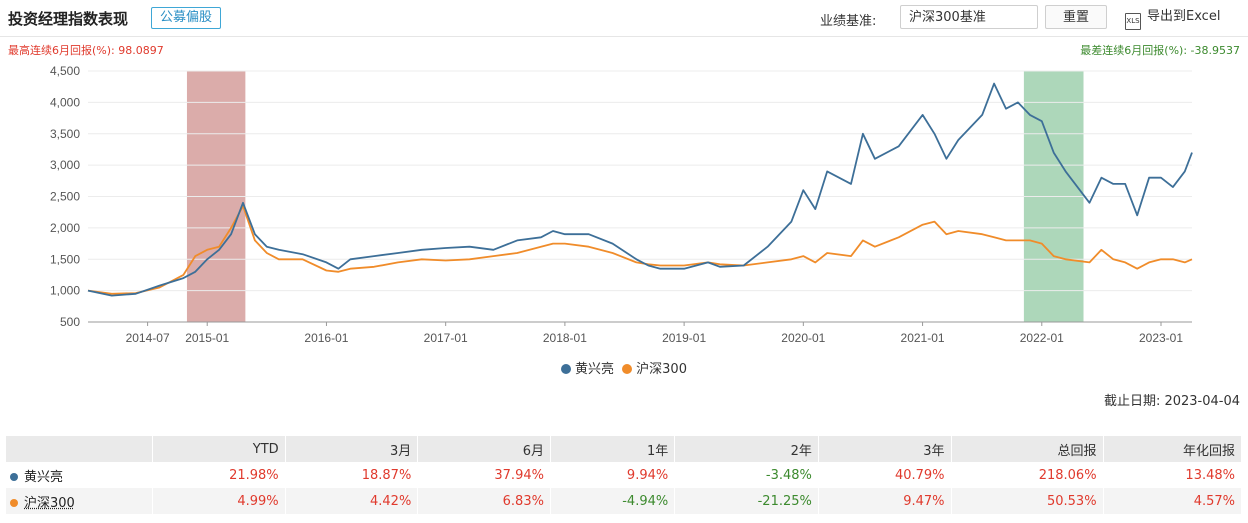 This screenshot has height=523, width=1248. What do you see at coordinates (595, 369) in the screenshot?
I see `legend-label-manager: 黄兴亮` at bounding box center [595, 369].